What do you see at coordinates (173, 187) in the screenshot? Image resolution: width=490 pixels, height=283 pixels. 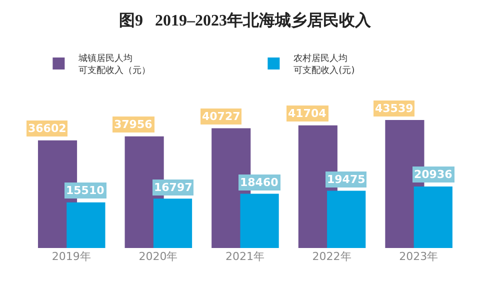 I see `data-label: 16797` at bounding box center [173, 187].